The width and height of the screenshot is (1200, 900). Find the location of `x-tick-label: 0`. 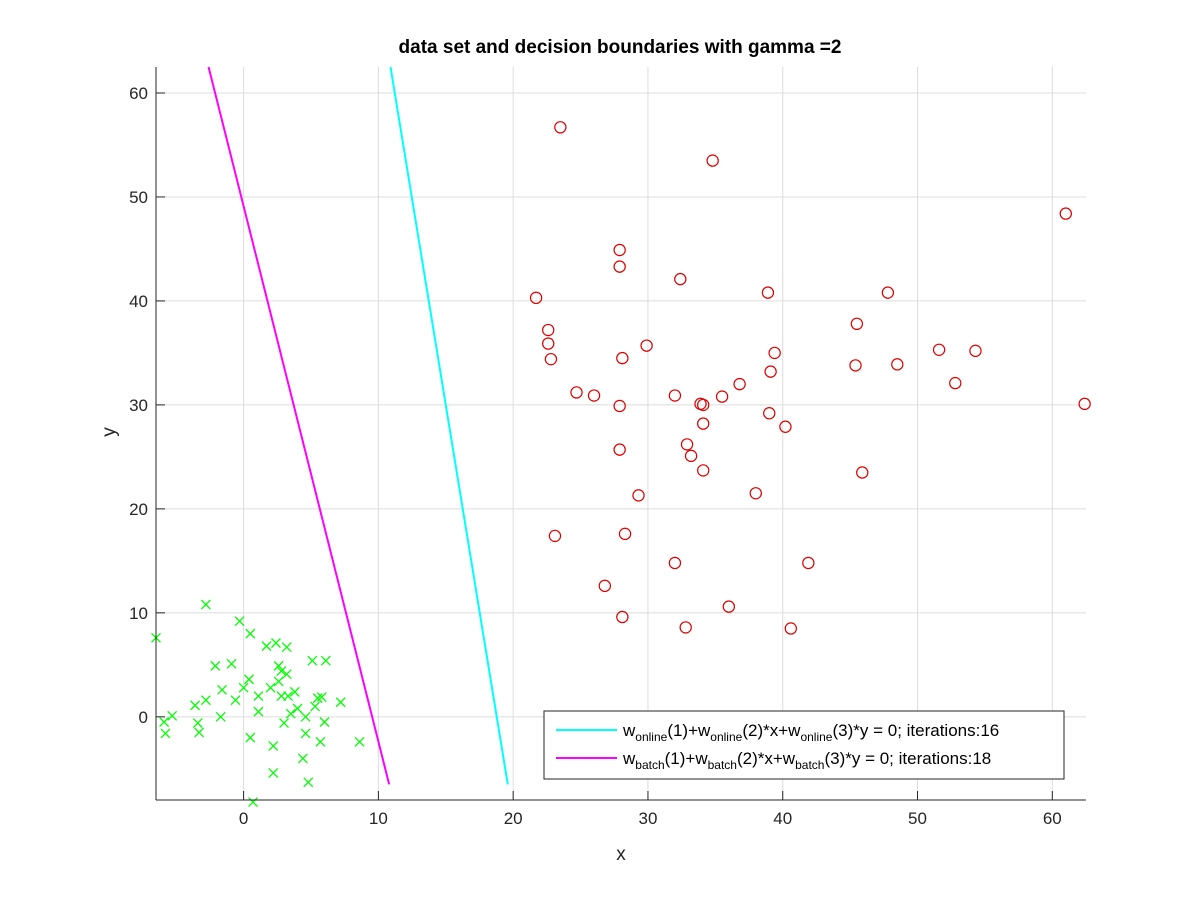

x-tick-label: 0 is located at coordinates (243, 818).